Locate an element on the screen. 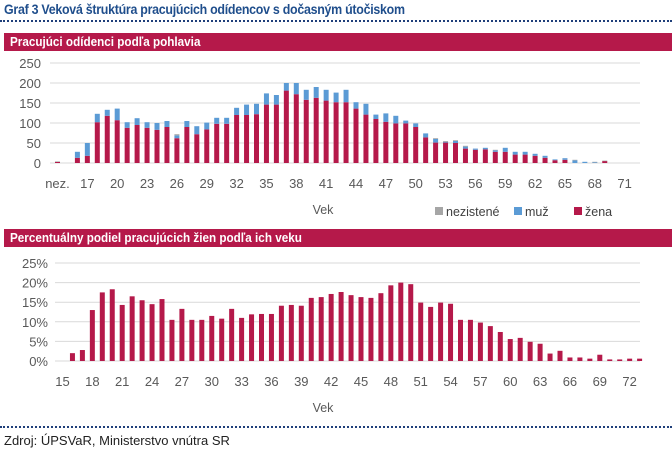 The width and height of the screenshot is (672, 455). x-tick-label: 48 is located at coordinates (391, 381).